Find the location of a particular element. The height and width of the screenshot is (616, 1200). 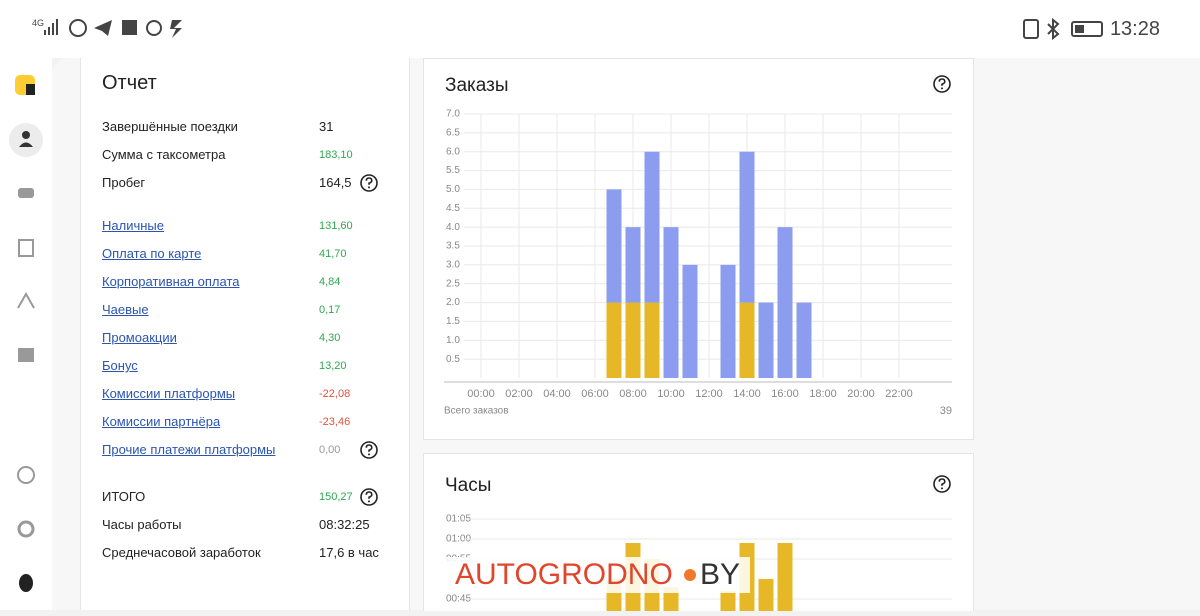

y-tick-label: 3.5 is located at coordinates (453, 246).